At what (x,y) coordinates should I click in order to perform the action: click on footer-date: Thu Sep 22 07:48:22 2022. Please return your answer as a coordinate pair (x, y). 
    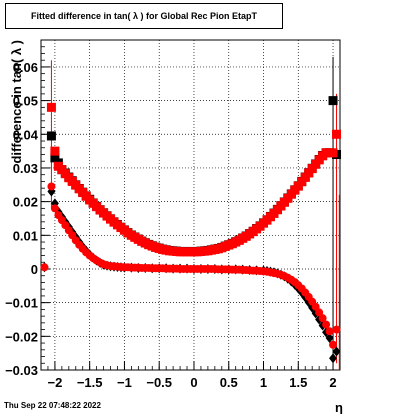
    Looking at the image, I should click on (52, 405).